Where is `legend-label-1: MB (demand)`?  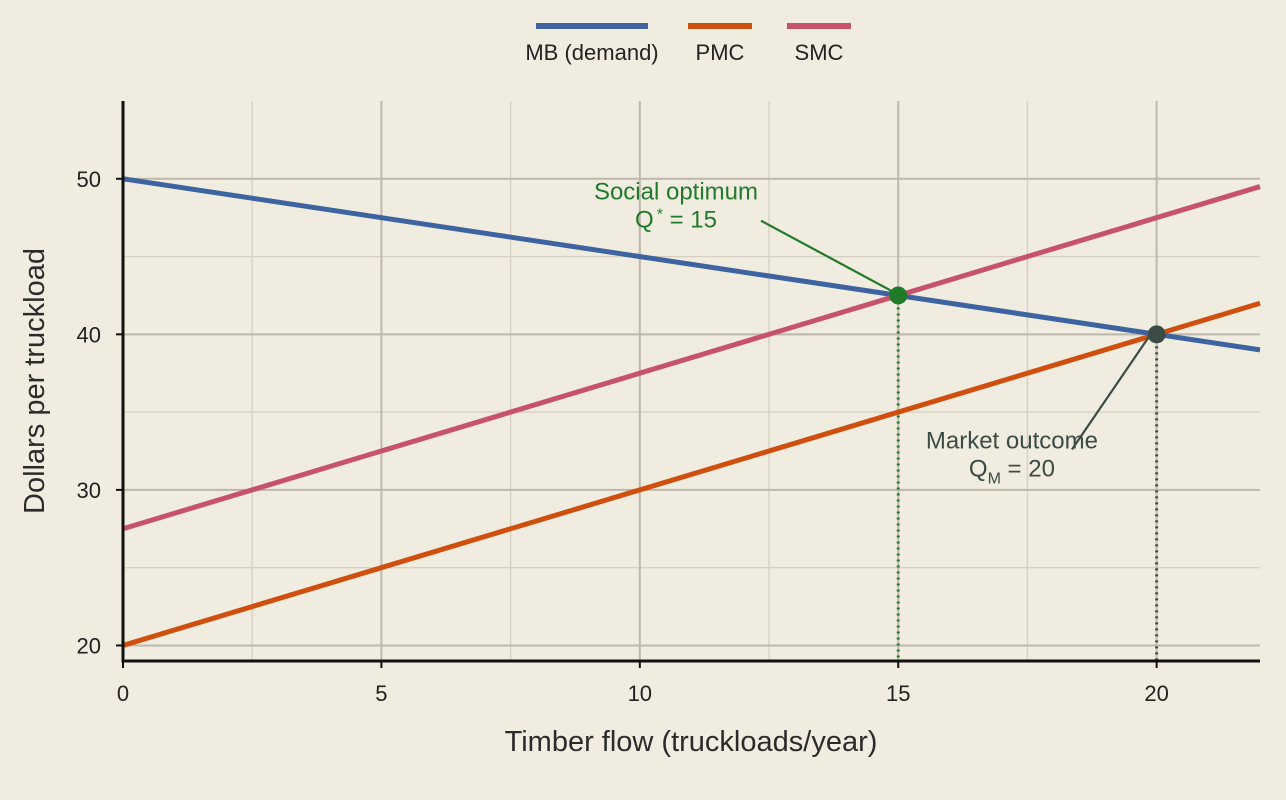 legend-label-1: MB (demand) is located at coordinates (591, 52).